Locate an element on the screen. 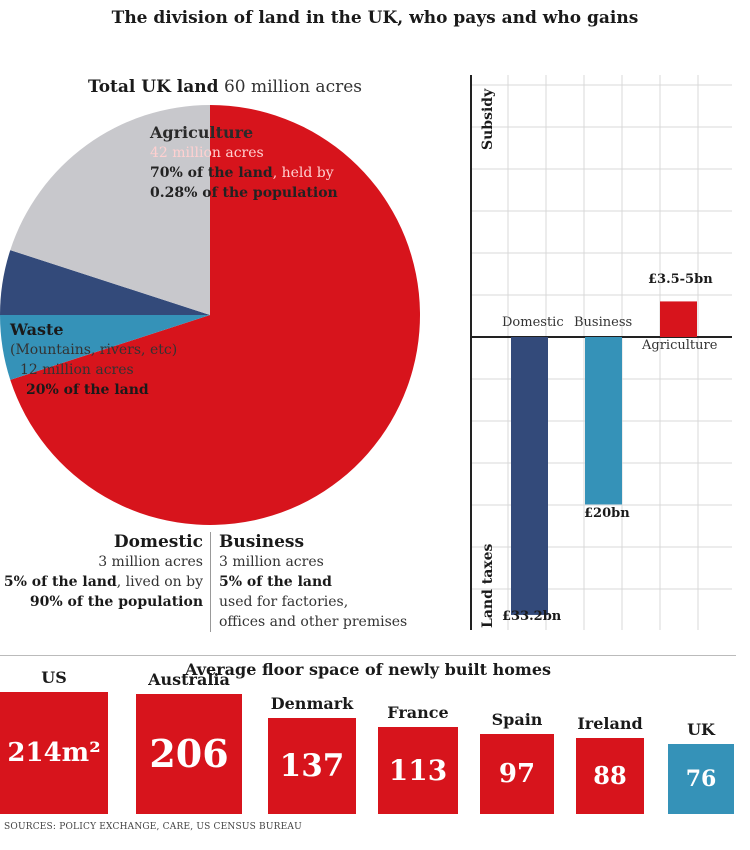 This screenshot has height=850, width=750. floorspace-box-spain: 97 is located at coordinates (517, 774).